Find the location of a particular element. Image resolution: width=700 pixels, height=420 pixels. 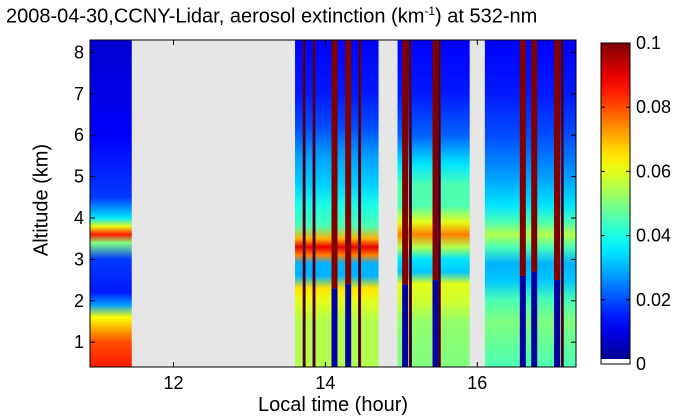

y-tick-label: 2 is located at coordinates (79, 301).